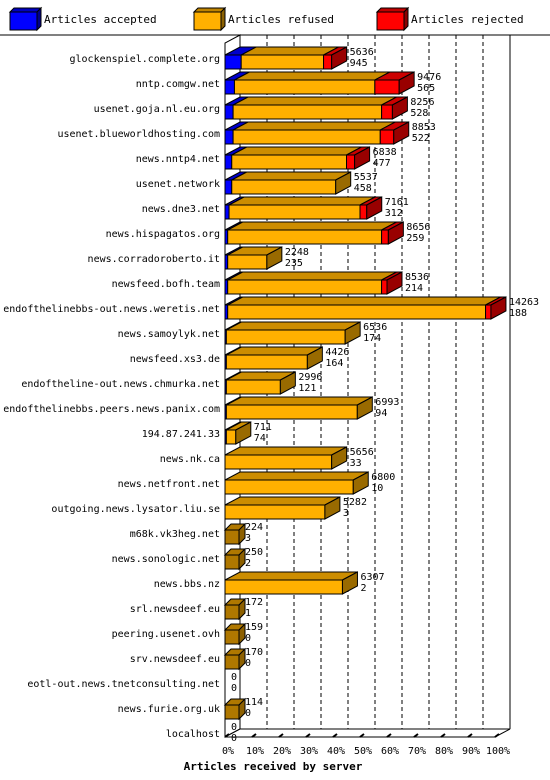 Image resolution: width=550 pixels, height=780 pixels. I want to click on legend-label: Articles refused, so click(281, 19).